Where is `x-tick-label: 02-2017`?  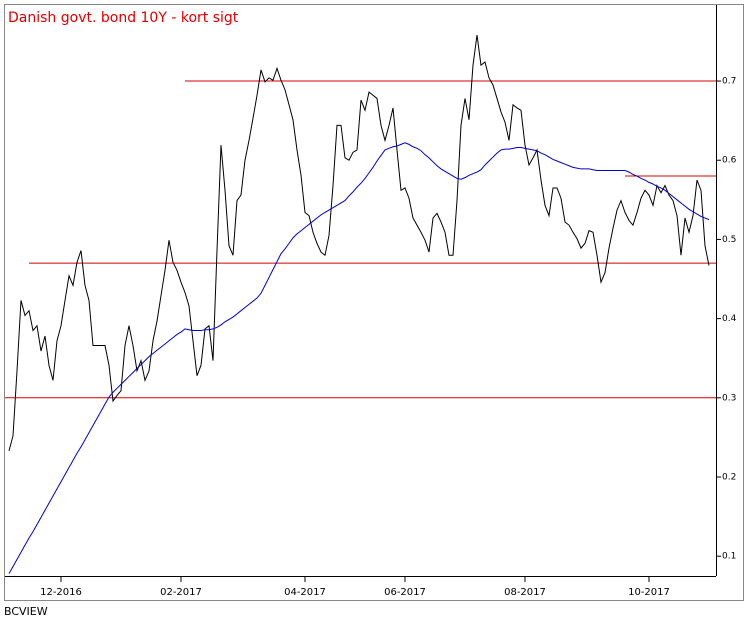 x-tick-label: 02-2017 is located at coordinates (181, 592).